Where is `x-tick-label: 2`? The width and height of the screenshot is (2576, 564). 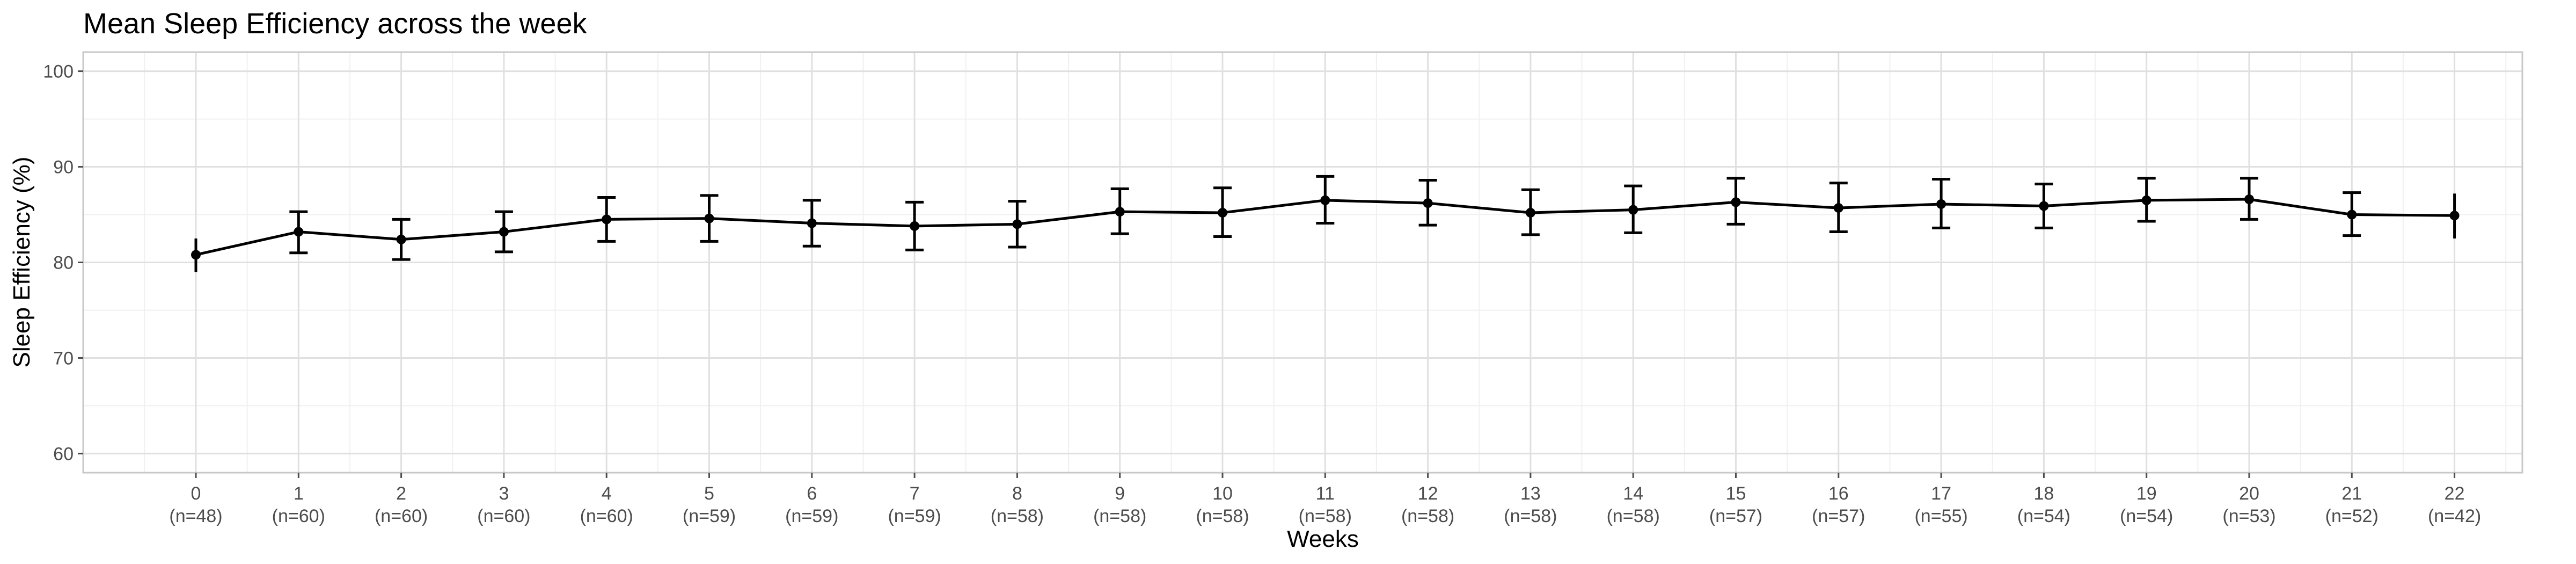 x-tick-label: 2 is located at coordinates (401, 493).